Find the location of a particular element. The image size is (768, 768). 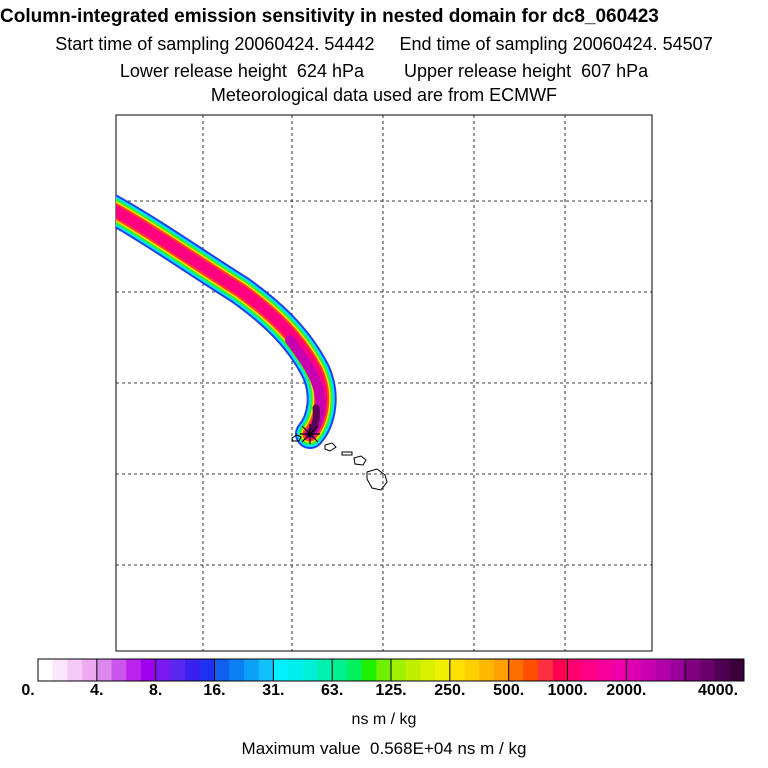

colorbar-units: ns m / kg is located at coordinates (384, 719).